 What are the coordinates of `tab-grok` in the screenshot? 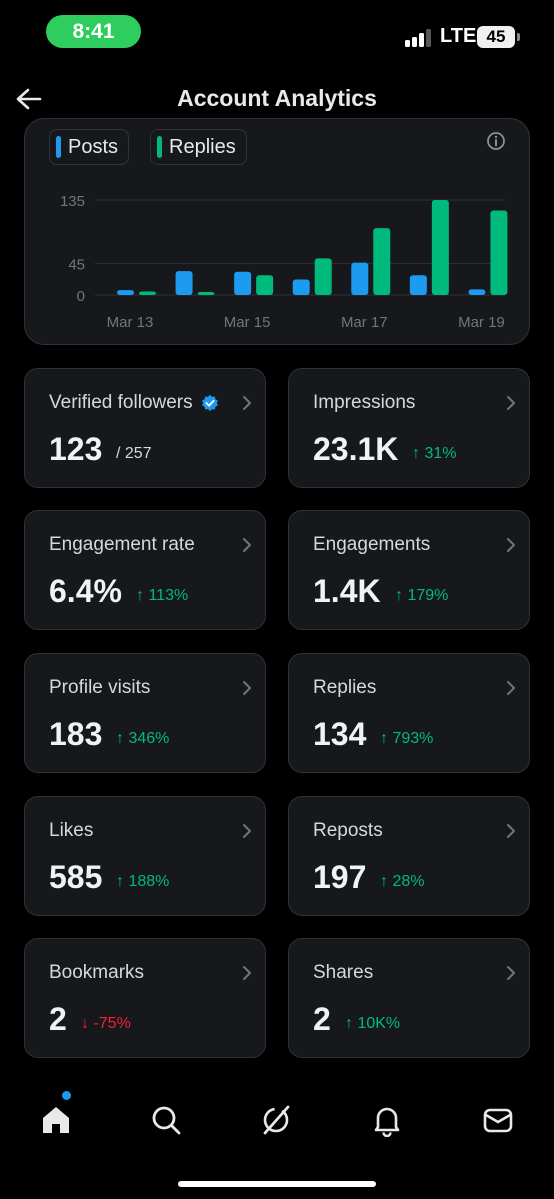 It's located at (276, 1120).